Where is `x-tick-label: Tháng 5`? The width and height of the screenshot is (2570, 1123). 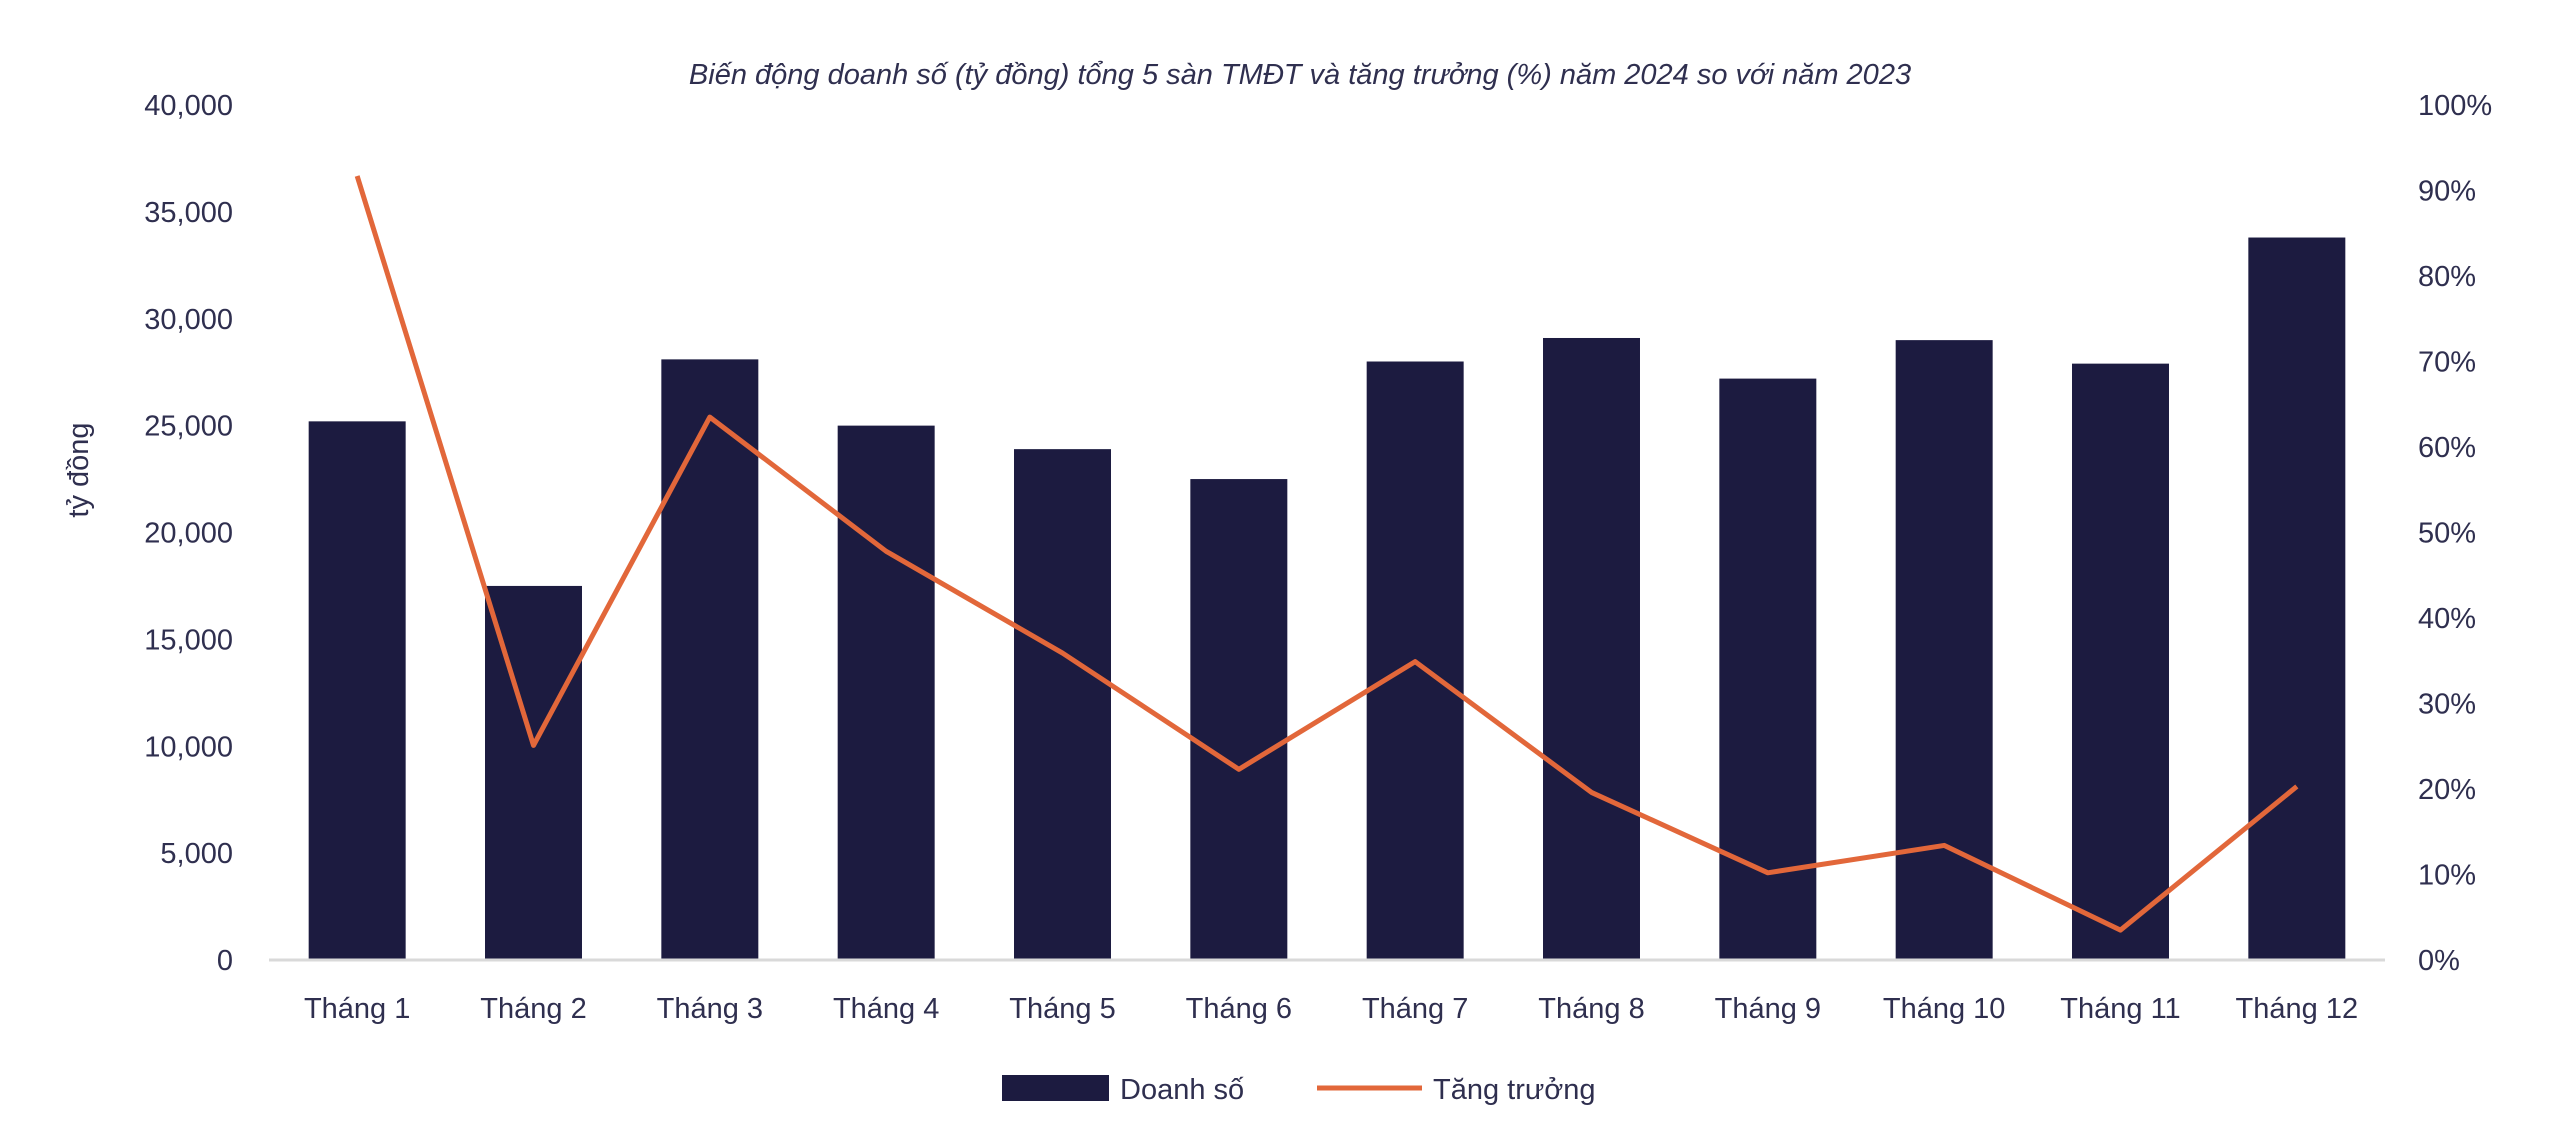 x-tick-label: Tháng 5 is located at coordinates (1062, 1009).